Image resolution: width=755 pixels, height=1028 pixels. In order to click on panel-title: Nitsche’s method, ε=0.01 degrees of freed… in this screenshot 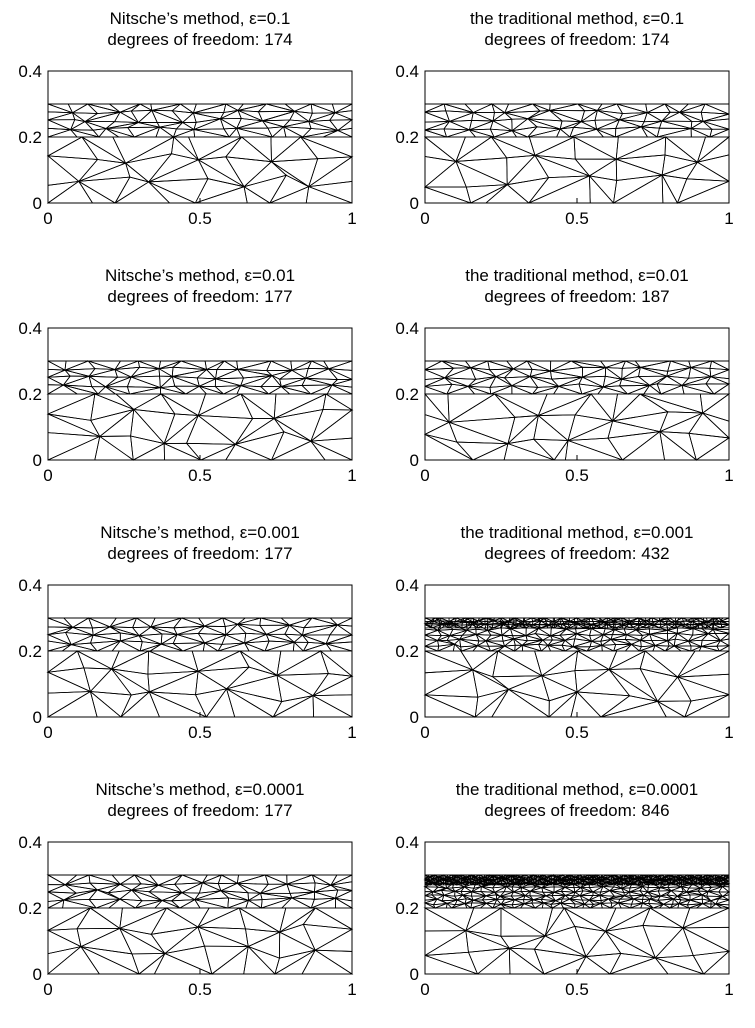, I will do `click(200, 286)`.